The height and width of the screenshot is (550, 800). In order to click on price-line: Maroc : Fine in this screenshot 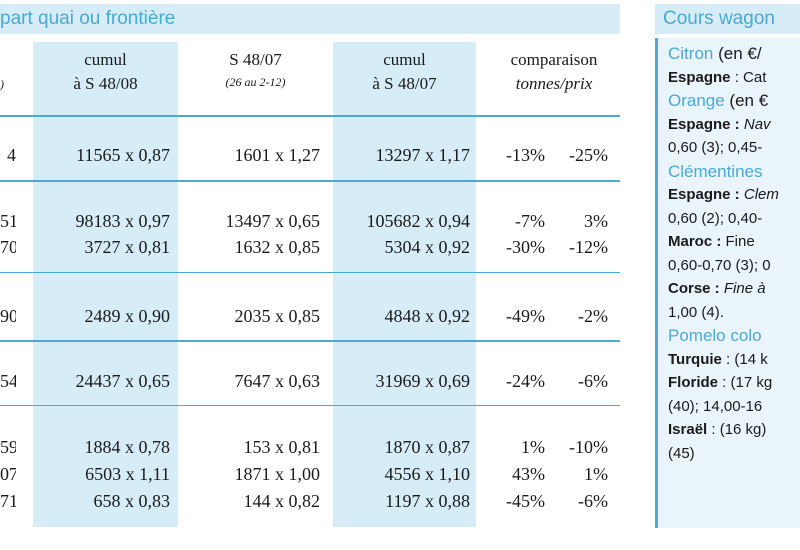, I will do `click(711, 241)`.